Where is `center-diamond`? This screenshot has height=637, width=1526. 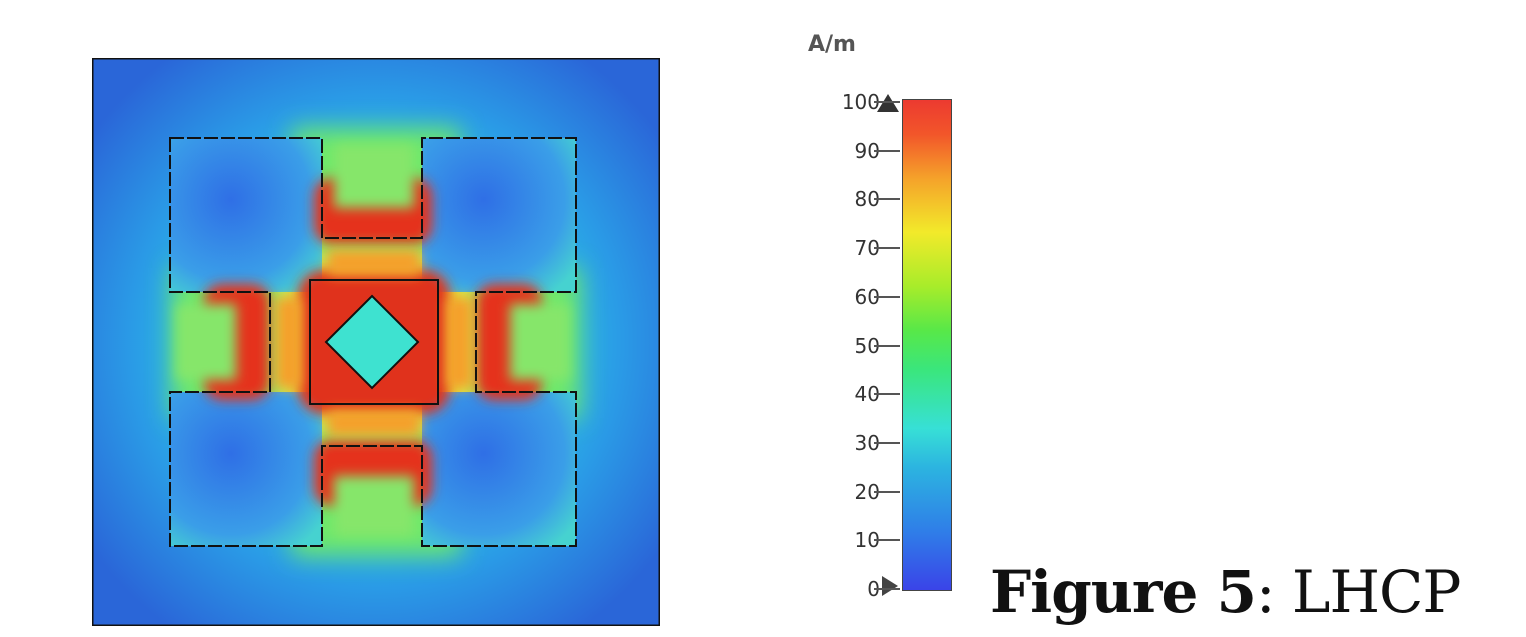
center-diamond is located at coordinates (372, 342).